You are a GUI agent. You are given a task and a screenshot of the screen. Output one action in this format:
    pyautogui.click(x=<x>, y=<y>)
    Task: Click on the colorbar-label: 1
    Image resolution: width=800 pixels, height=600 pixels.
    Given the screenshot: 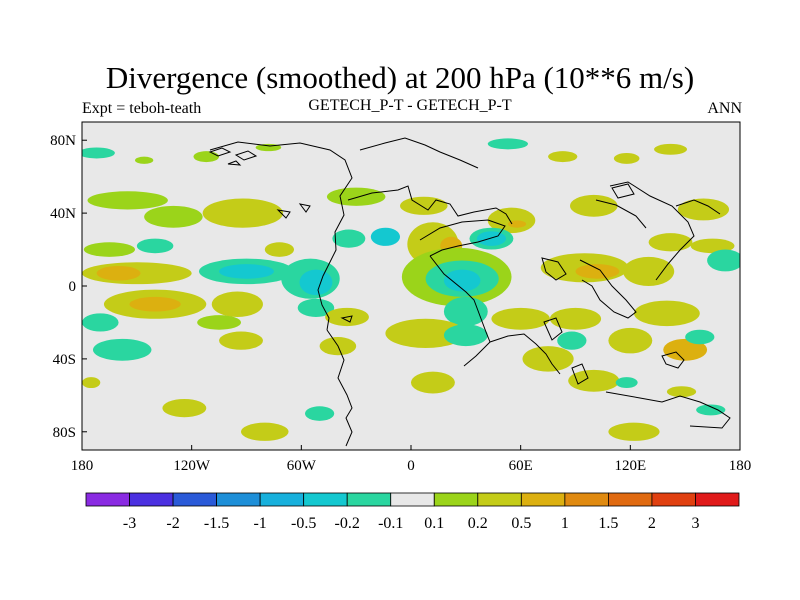 What is the action you would take?
    pyautogui.click(x=565, y=523)
    